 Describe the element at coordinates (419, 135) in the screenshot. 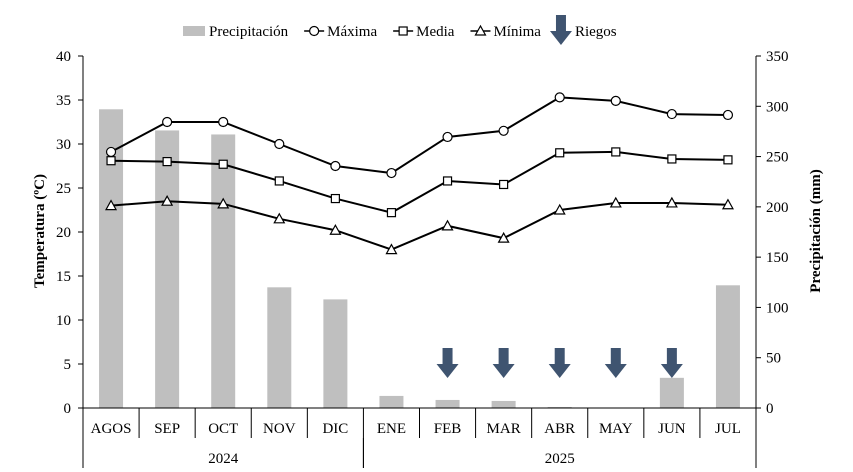

I see `line-máxima` at that location.